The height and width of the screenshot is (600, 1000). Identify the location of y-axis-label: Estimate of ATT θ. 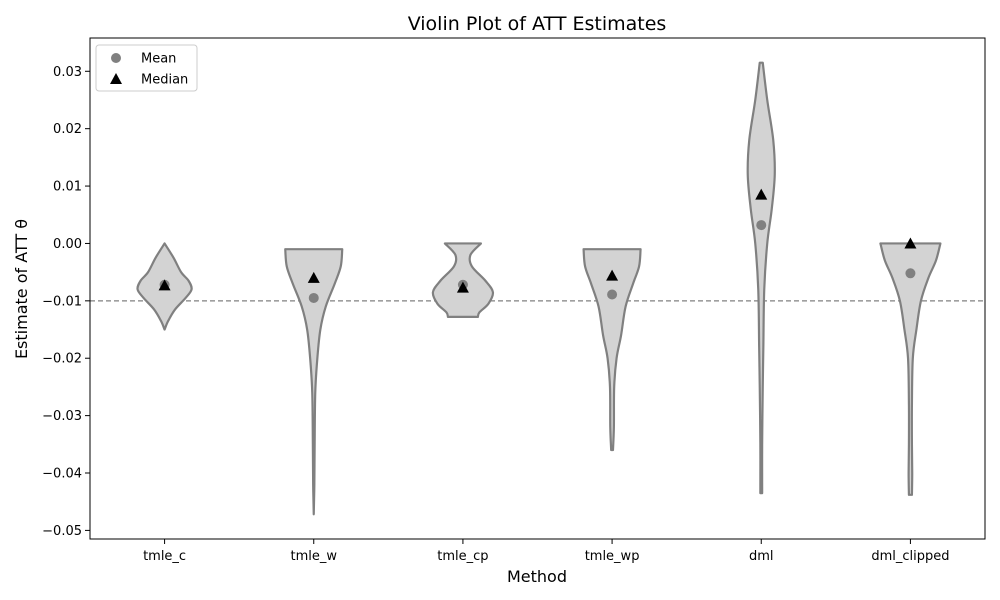
(21, 289).